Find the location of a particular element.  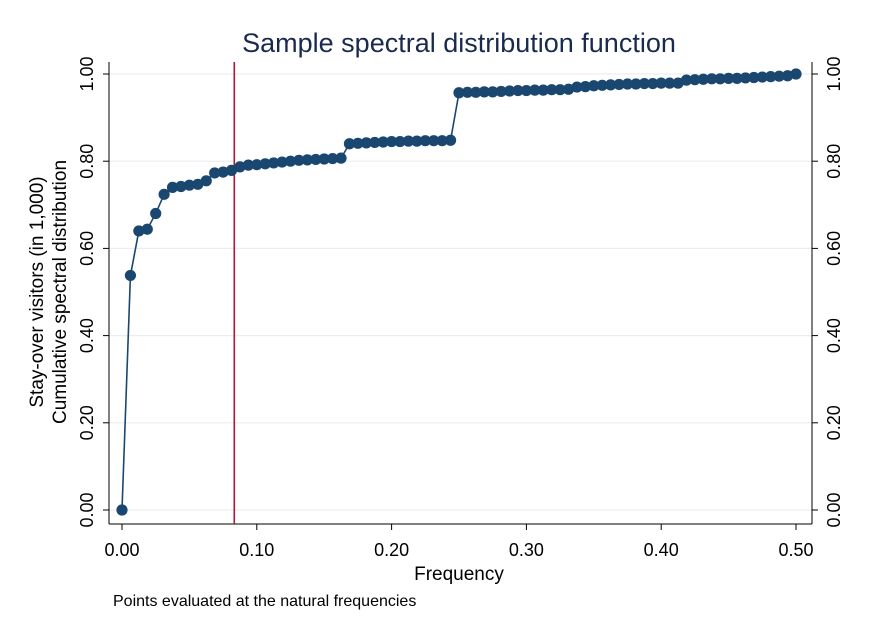

x-tick-label: 0.30 is located at coordinates (526, 550).